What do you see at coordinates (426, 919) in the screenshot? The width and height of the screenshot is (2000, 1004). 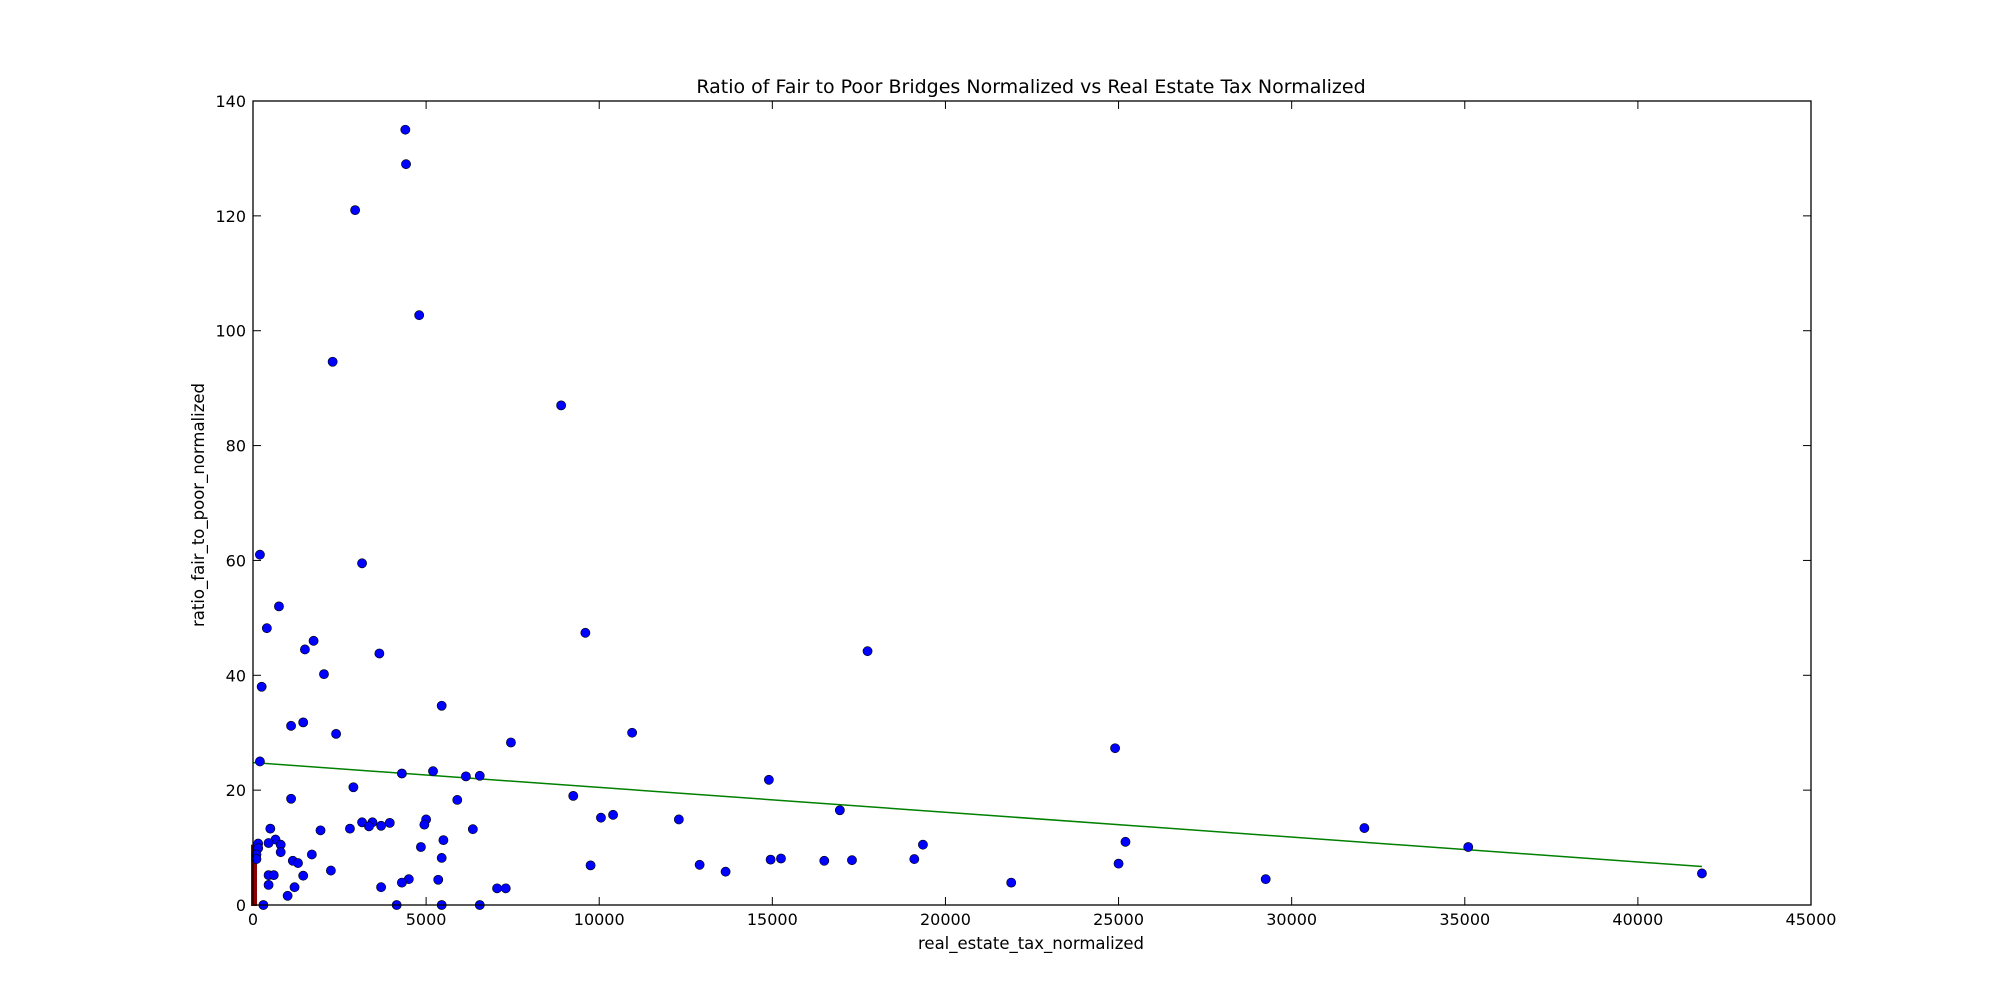 I see `x-tick-label: 5000` at bounding box center [426, 919].